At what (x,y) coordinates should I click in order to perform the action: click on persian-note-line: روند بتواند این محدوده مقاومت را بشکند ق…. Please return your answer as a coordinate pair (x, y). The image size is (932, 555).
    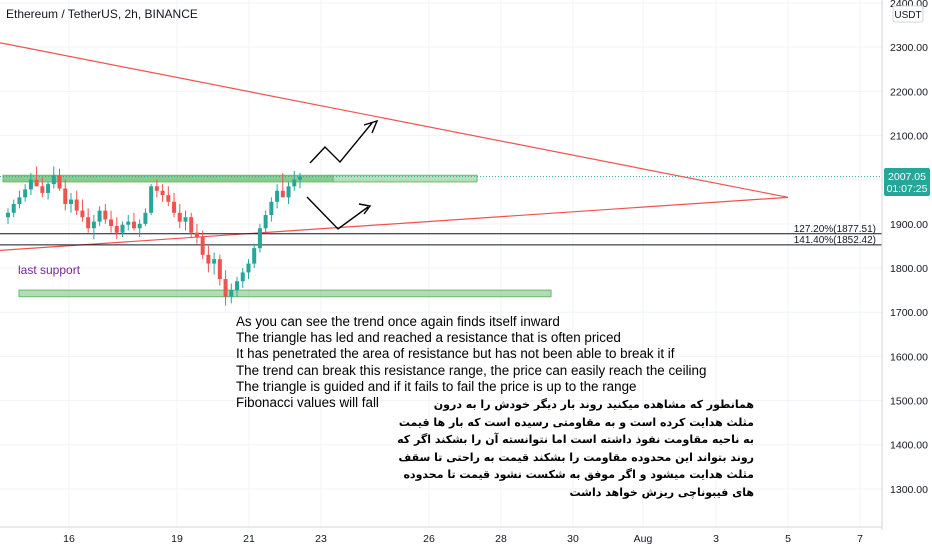
    Looking at the image, I should click on (576, 457).